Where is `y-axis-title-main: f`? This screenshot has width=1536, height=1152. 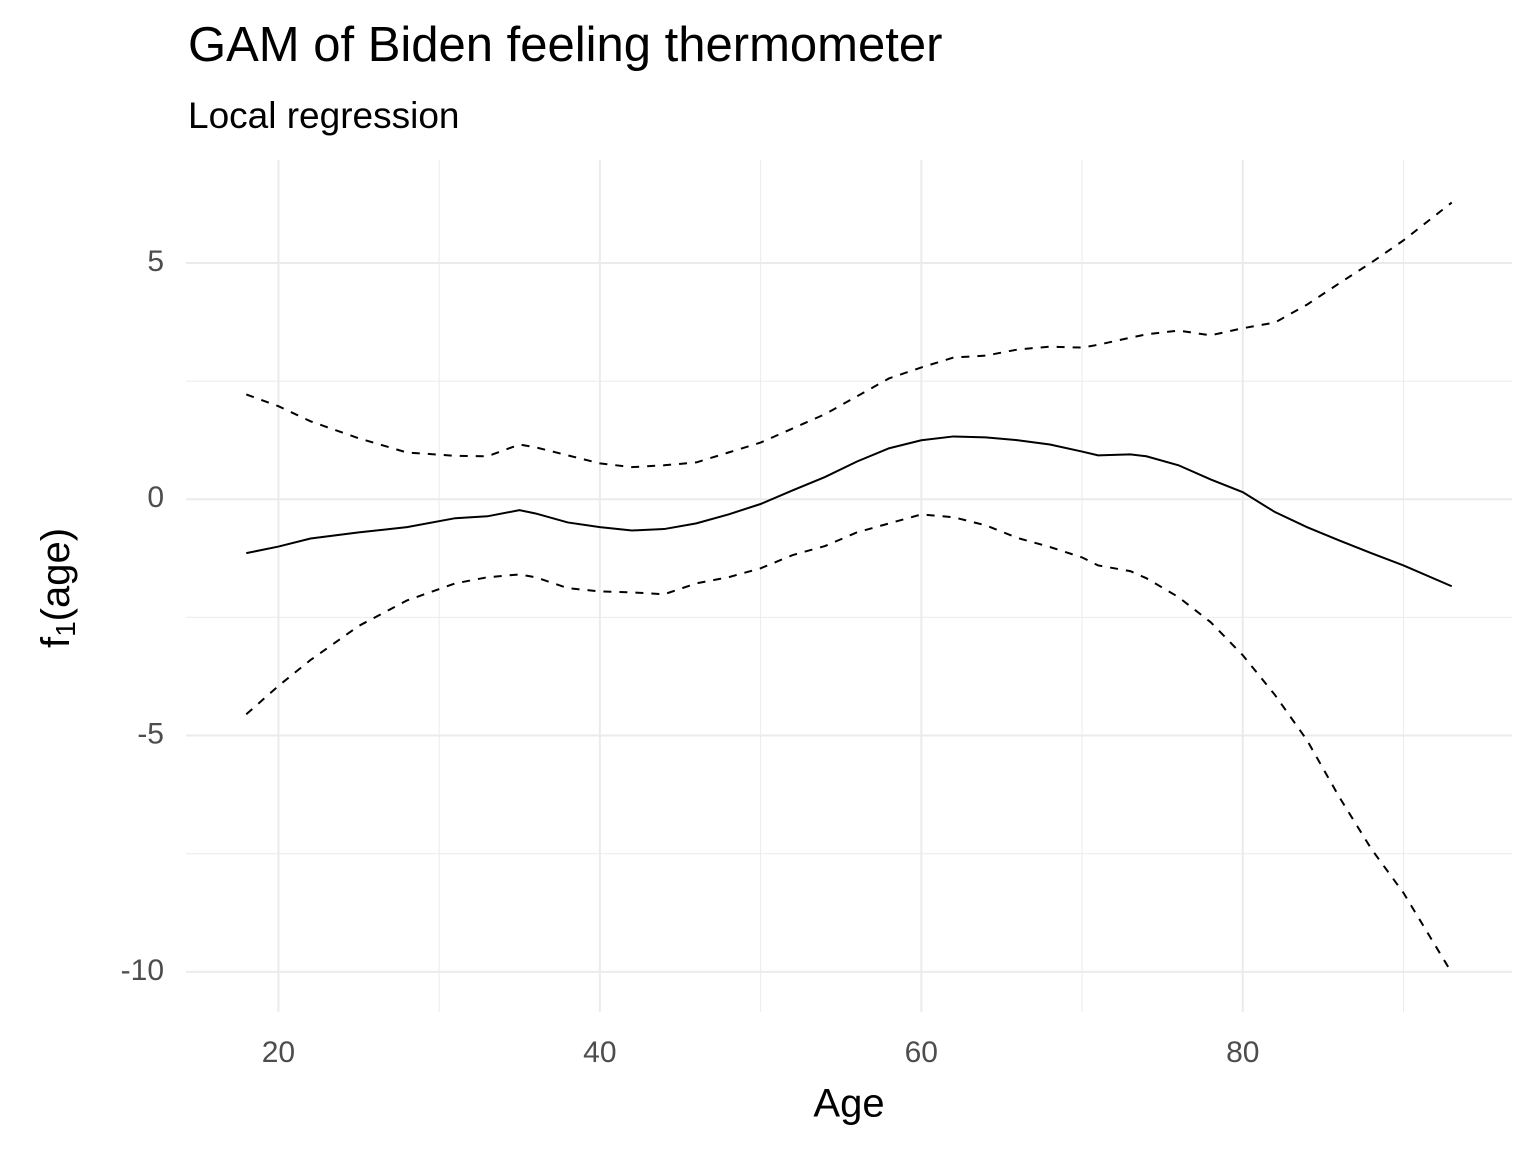 y-axis-title-main: f is located at coordinates (56, 642).